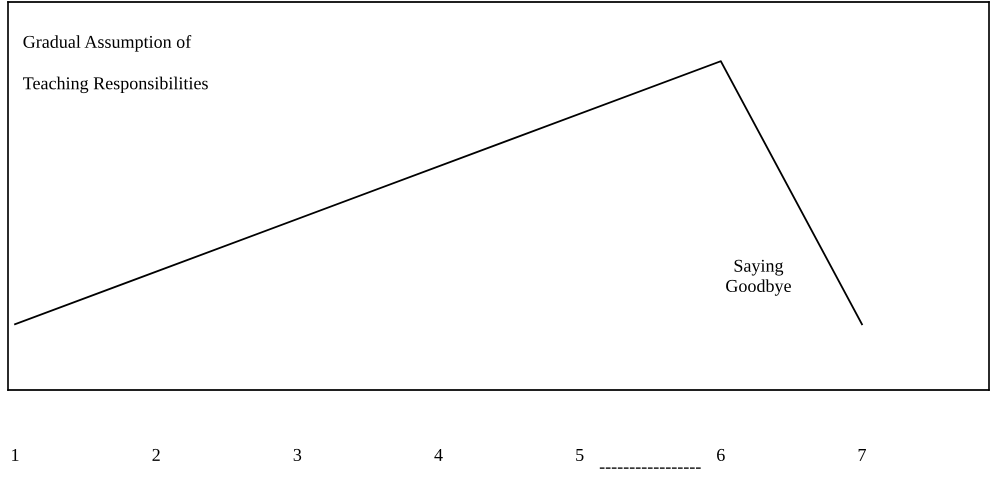 This screenshot has width=991, height=485. What do you see at coordinates (298, 455) in the screenshot?
I see `x-tick-label: 3` at bounding box center [298, 455].